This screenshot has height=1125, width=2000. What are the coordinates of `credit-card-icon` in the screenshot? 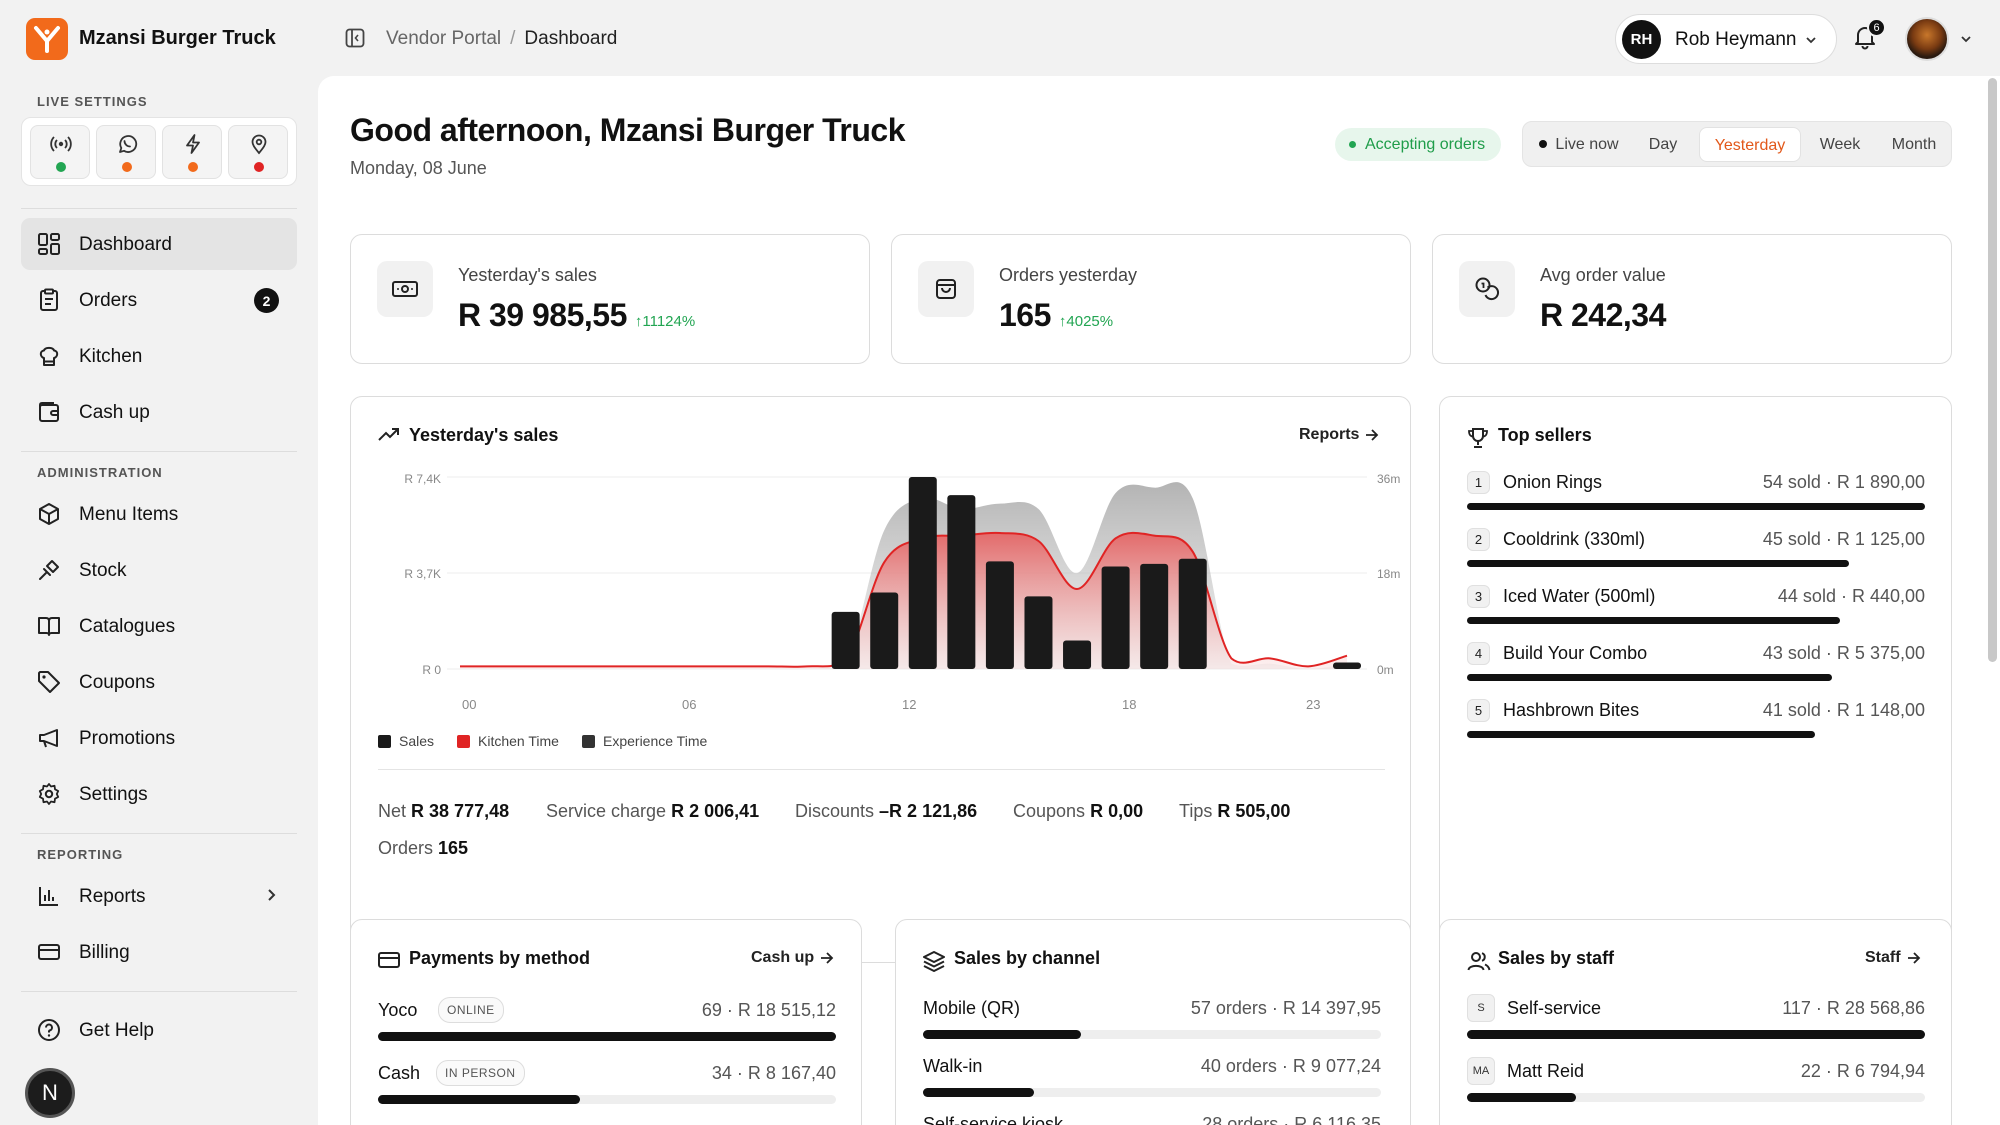 It's located at (389, 960).